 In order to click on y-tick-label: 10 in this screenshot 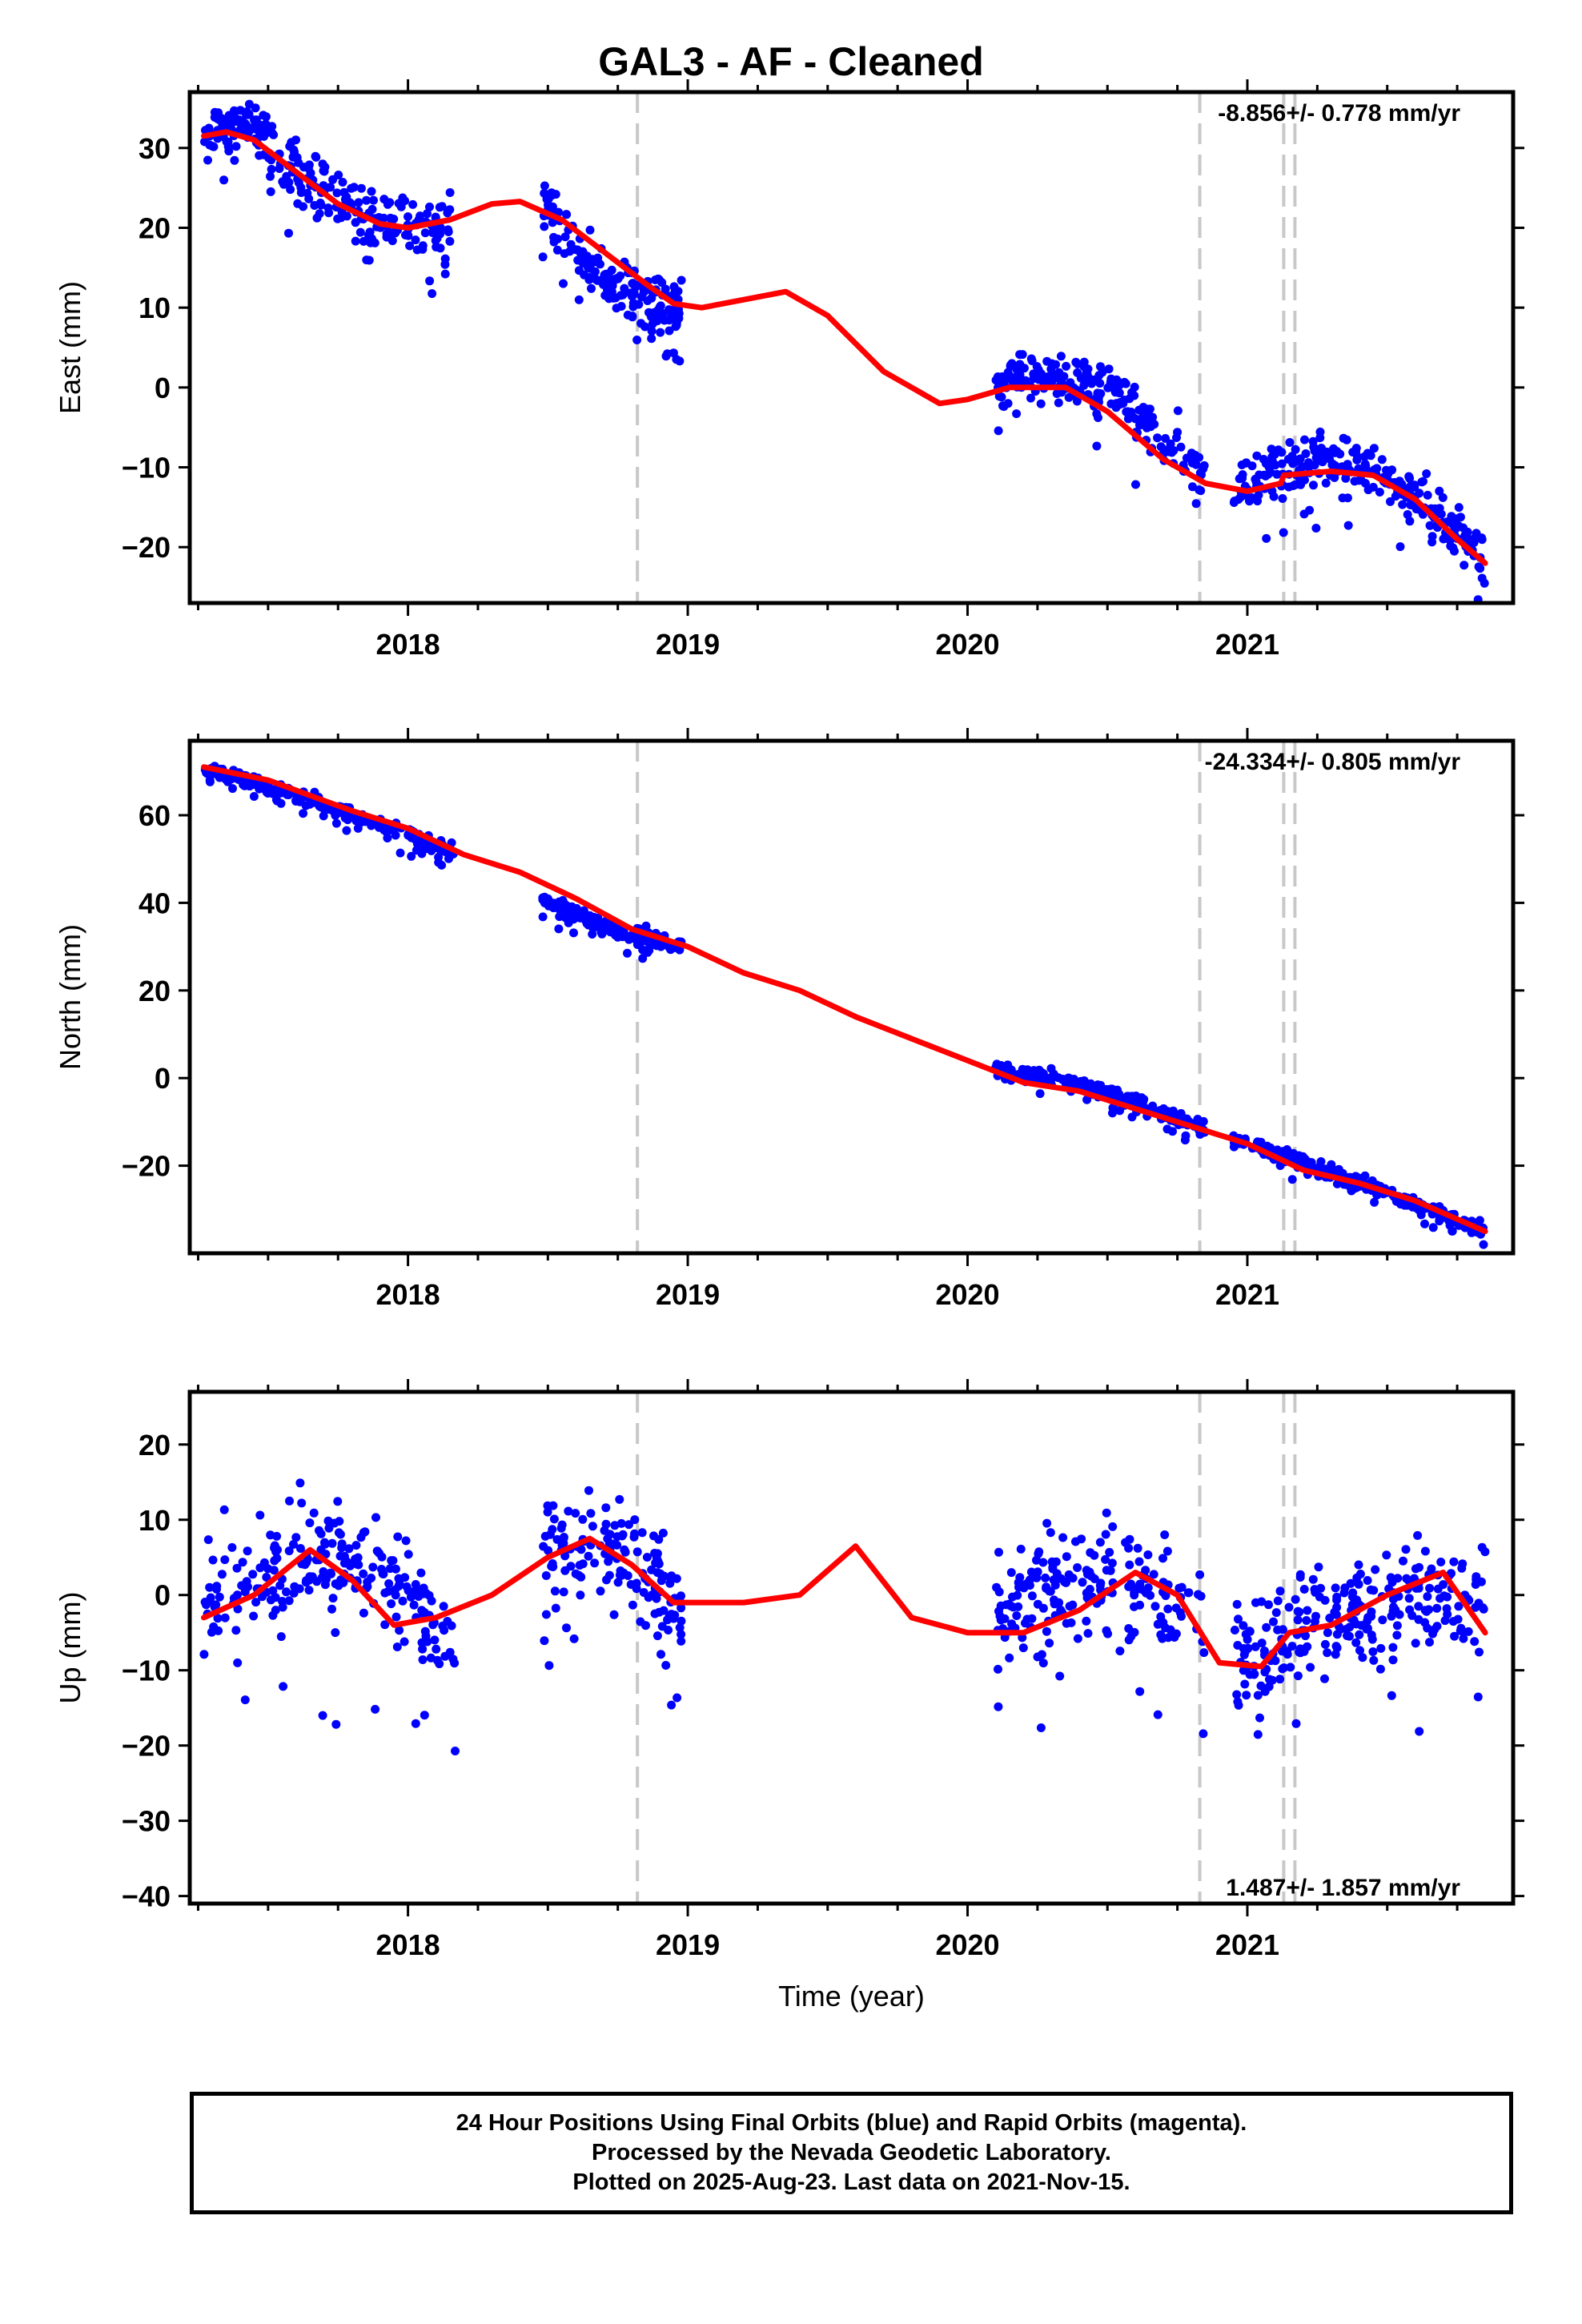, I will do `click(155, 308)`.